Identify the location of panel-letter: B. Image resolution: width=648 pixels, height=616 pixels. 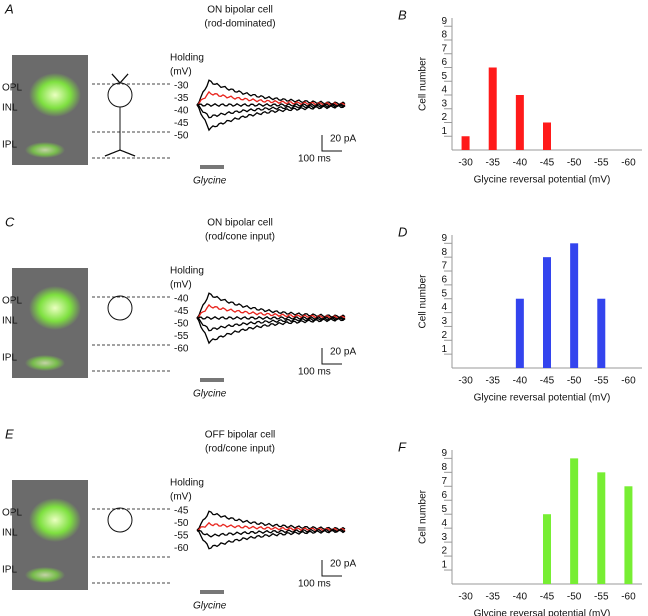
(402, 14).